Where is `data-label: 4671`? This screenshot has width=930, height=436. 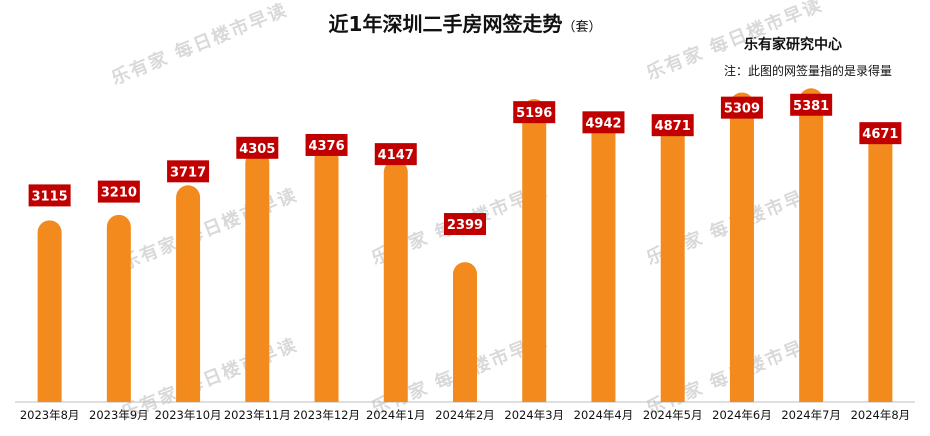 data-label: 4671 is located at coordinates (880, 134).